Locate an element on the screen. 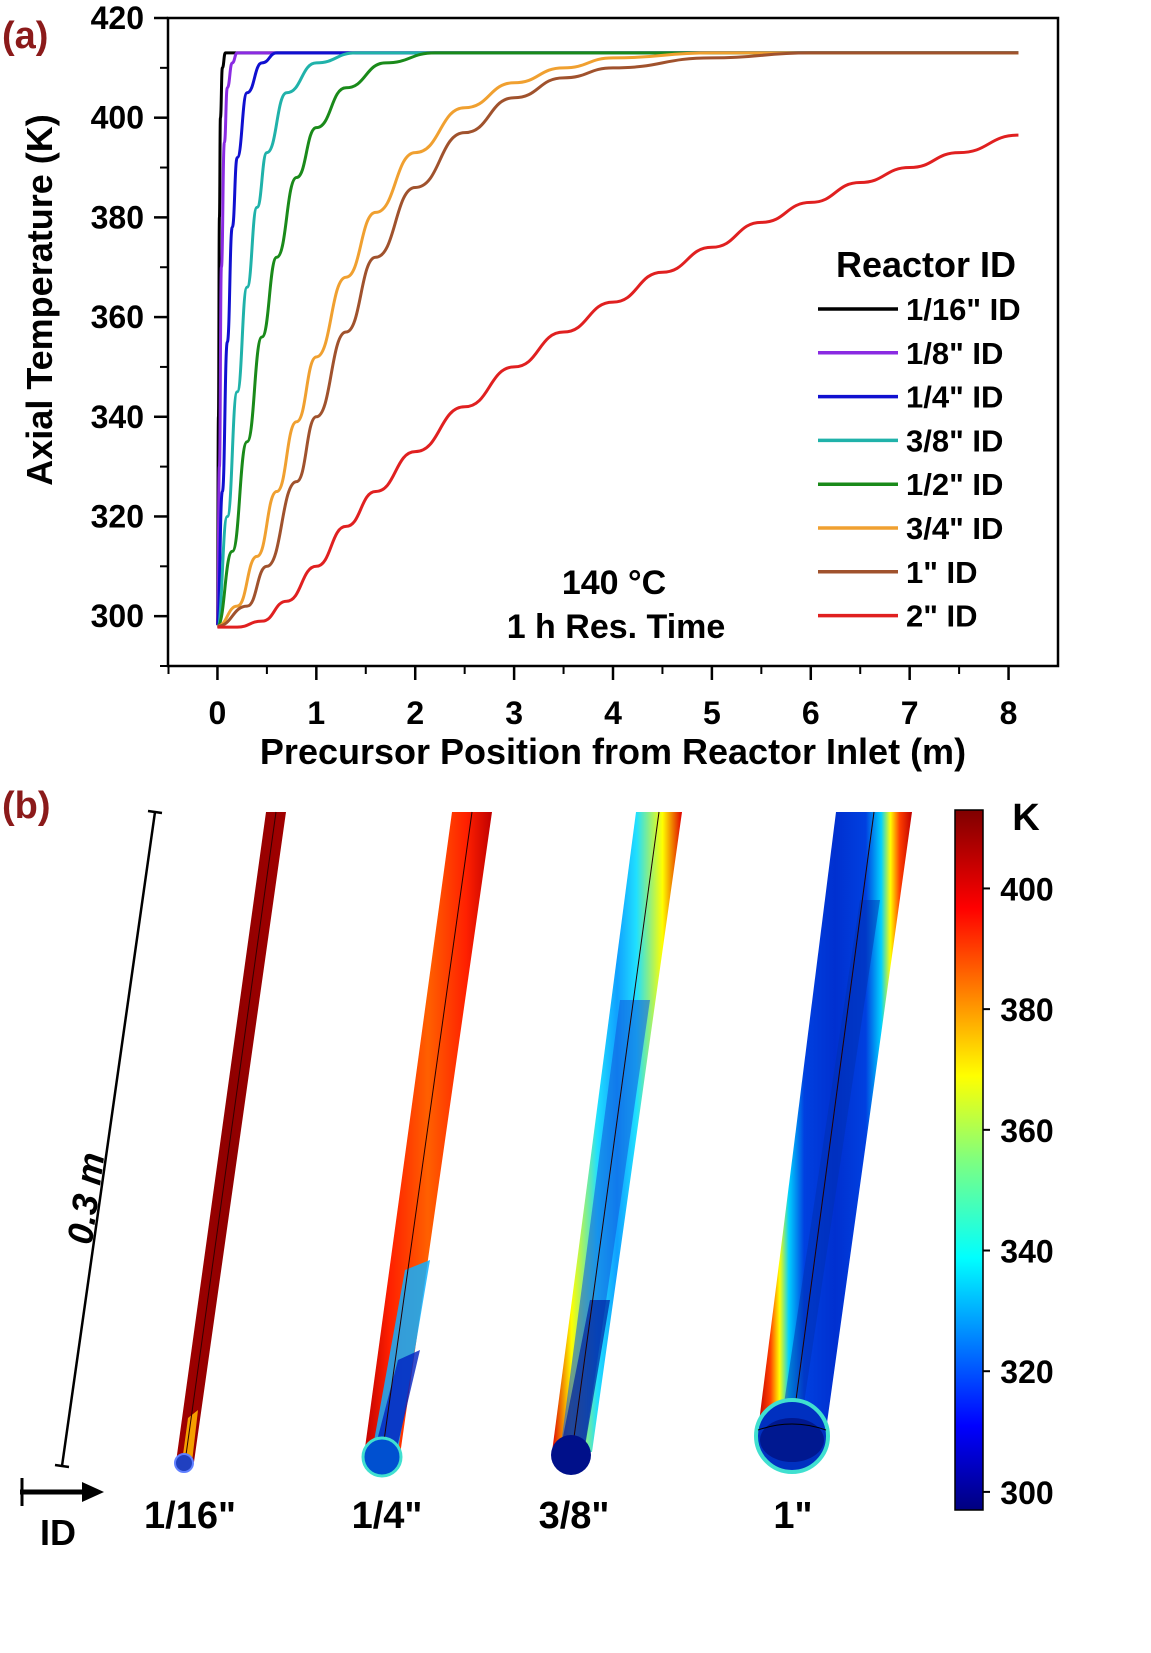 The image size is (1151, 1653). y-tick-label-0: 300 is located at coordinates (117, 616).